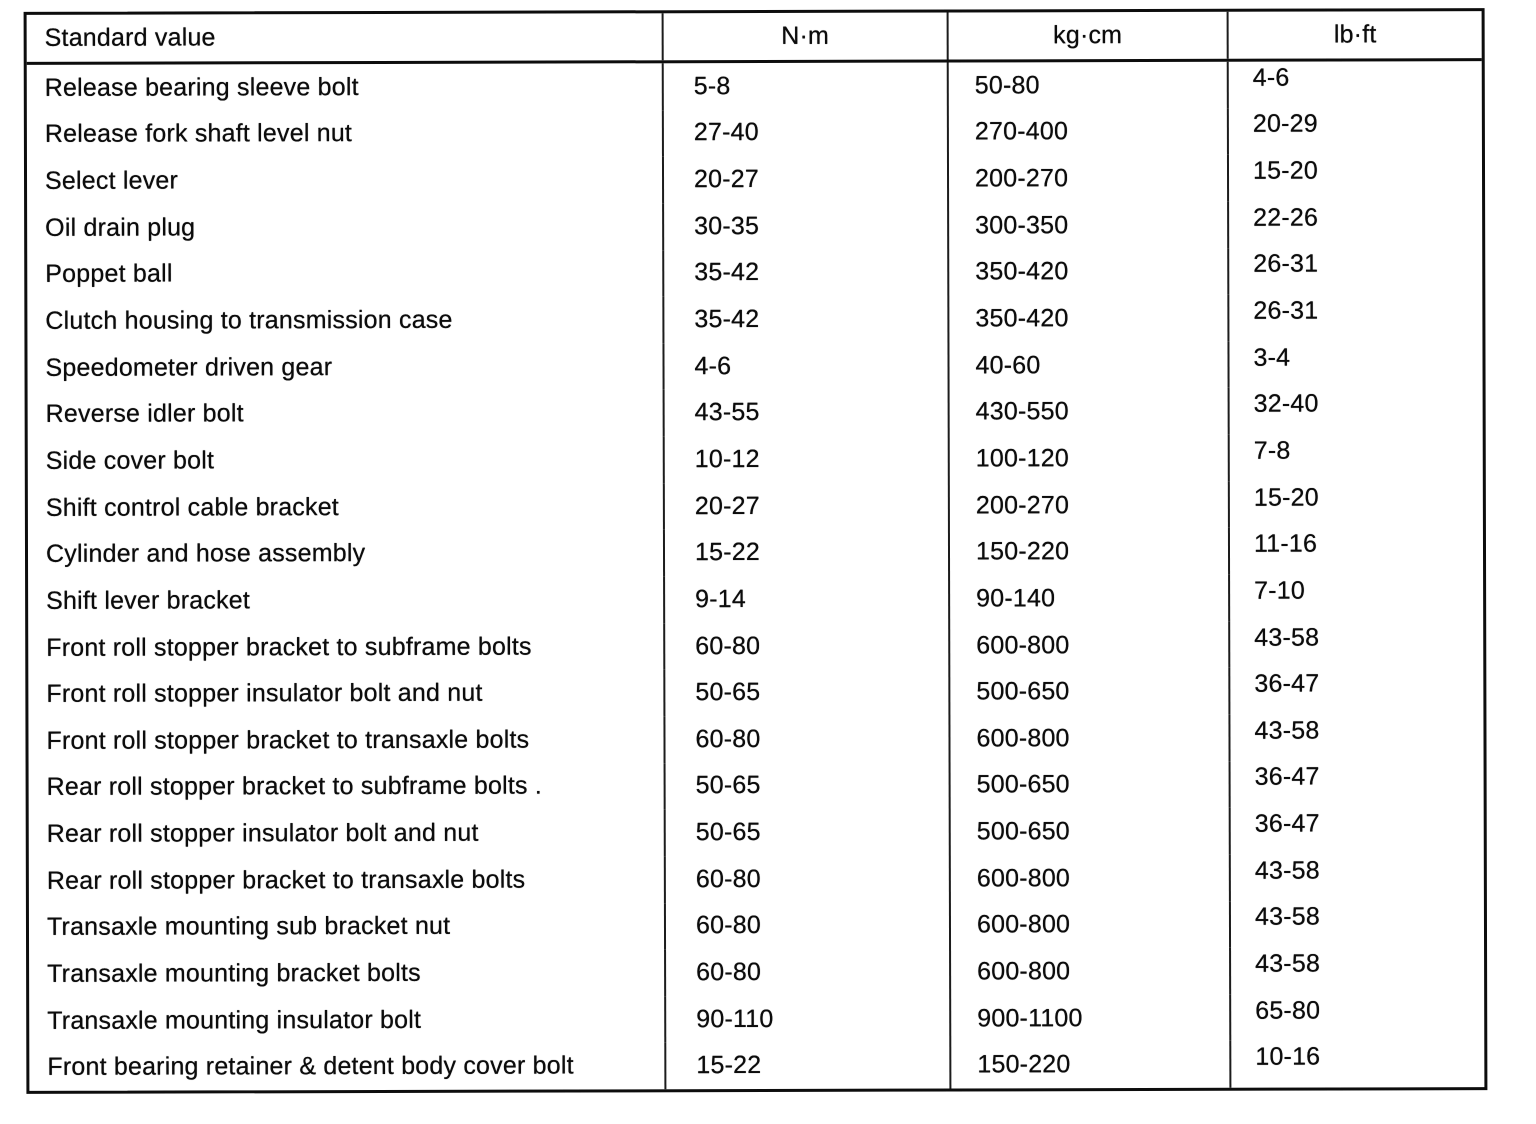 This screenshot has width=1536, height=1124. What do you see at coordinates (262, 833) in the screenshot?
I see `row-label: Rear roll stopper insulator bolt and nut` at bounding box center [262, 833].